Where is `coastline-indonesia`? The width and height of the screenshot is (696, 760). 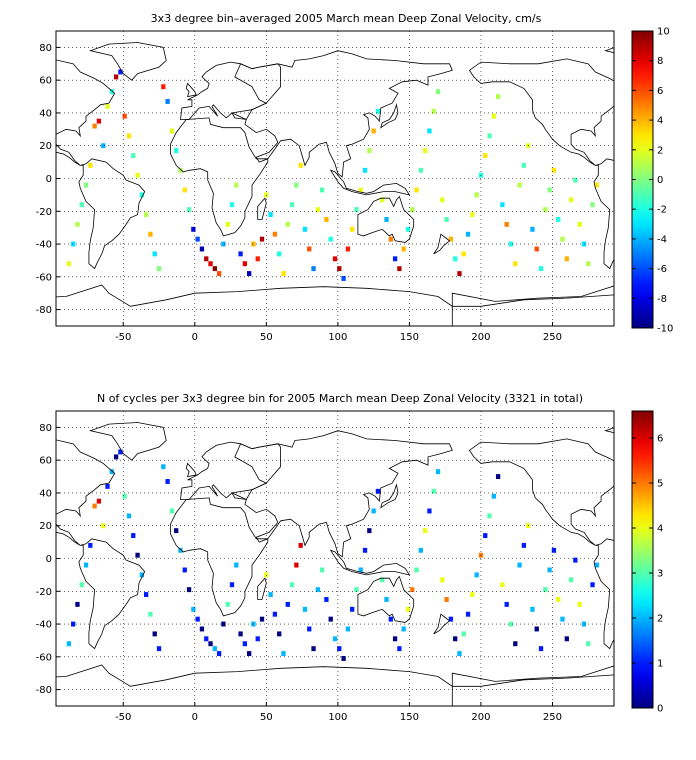 coastline-indonesia is located at coordinates (370, 182).